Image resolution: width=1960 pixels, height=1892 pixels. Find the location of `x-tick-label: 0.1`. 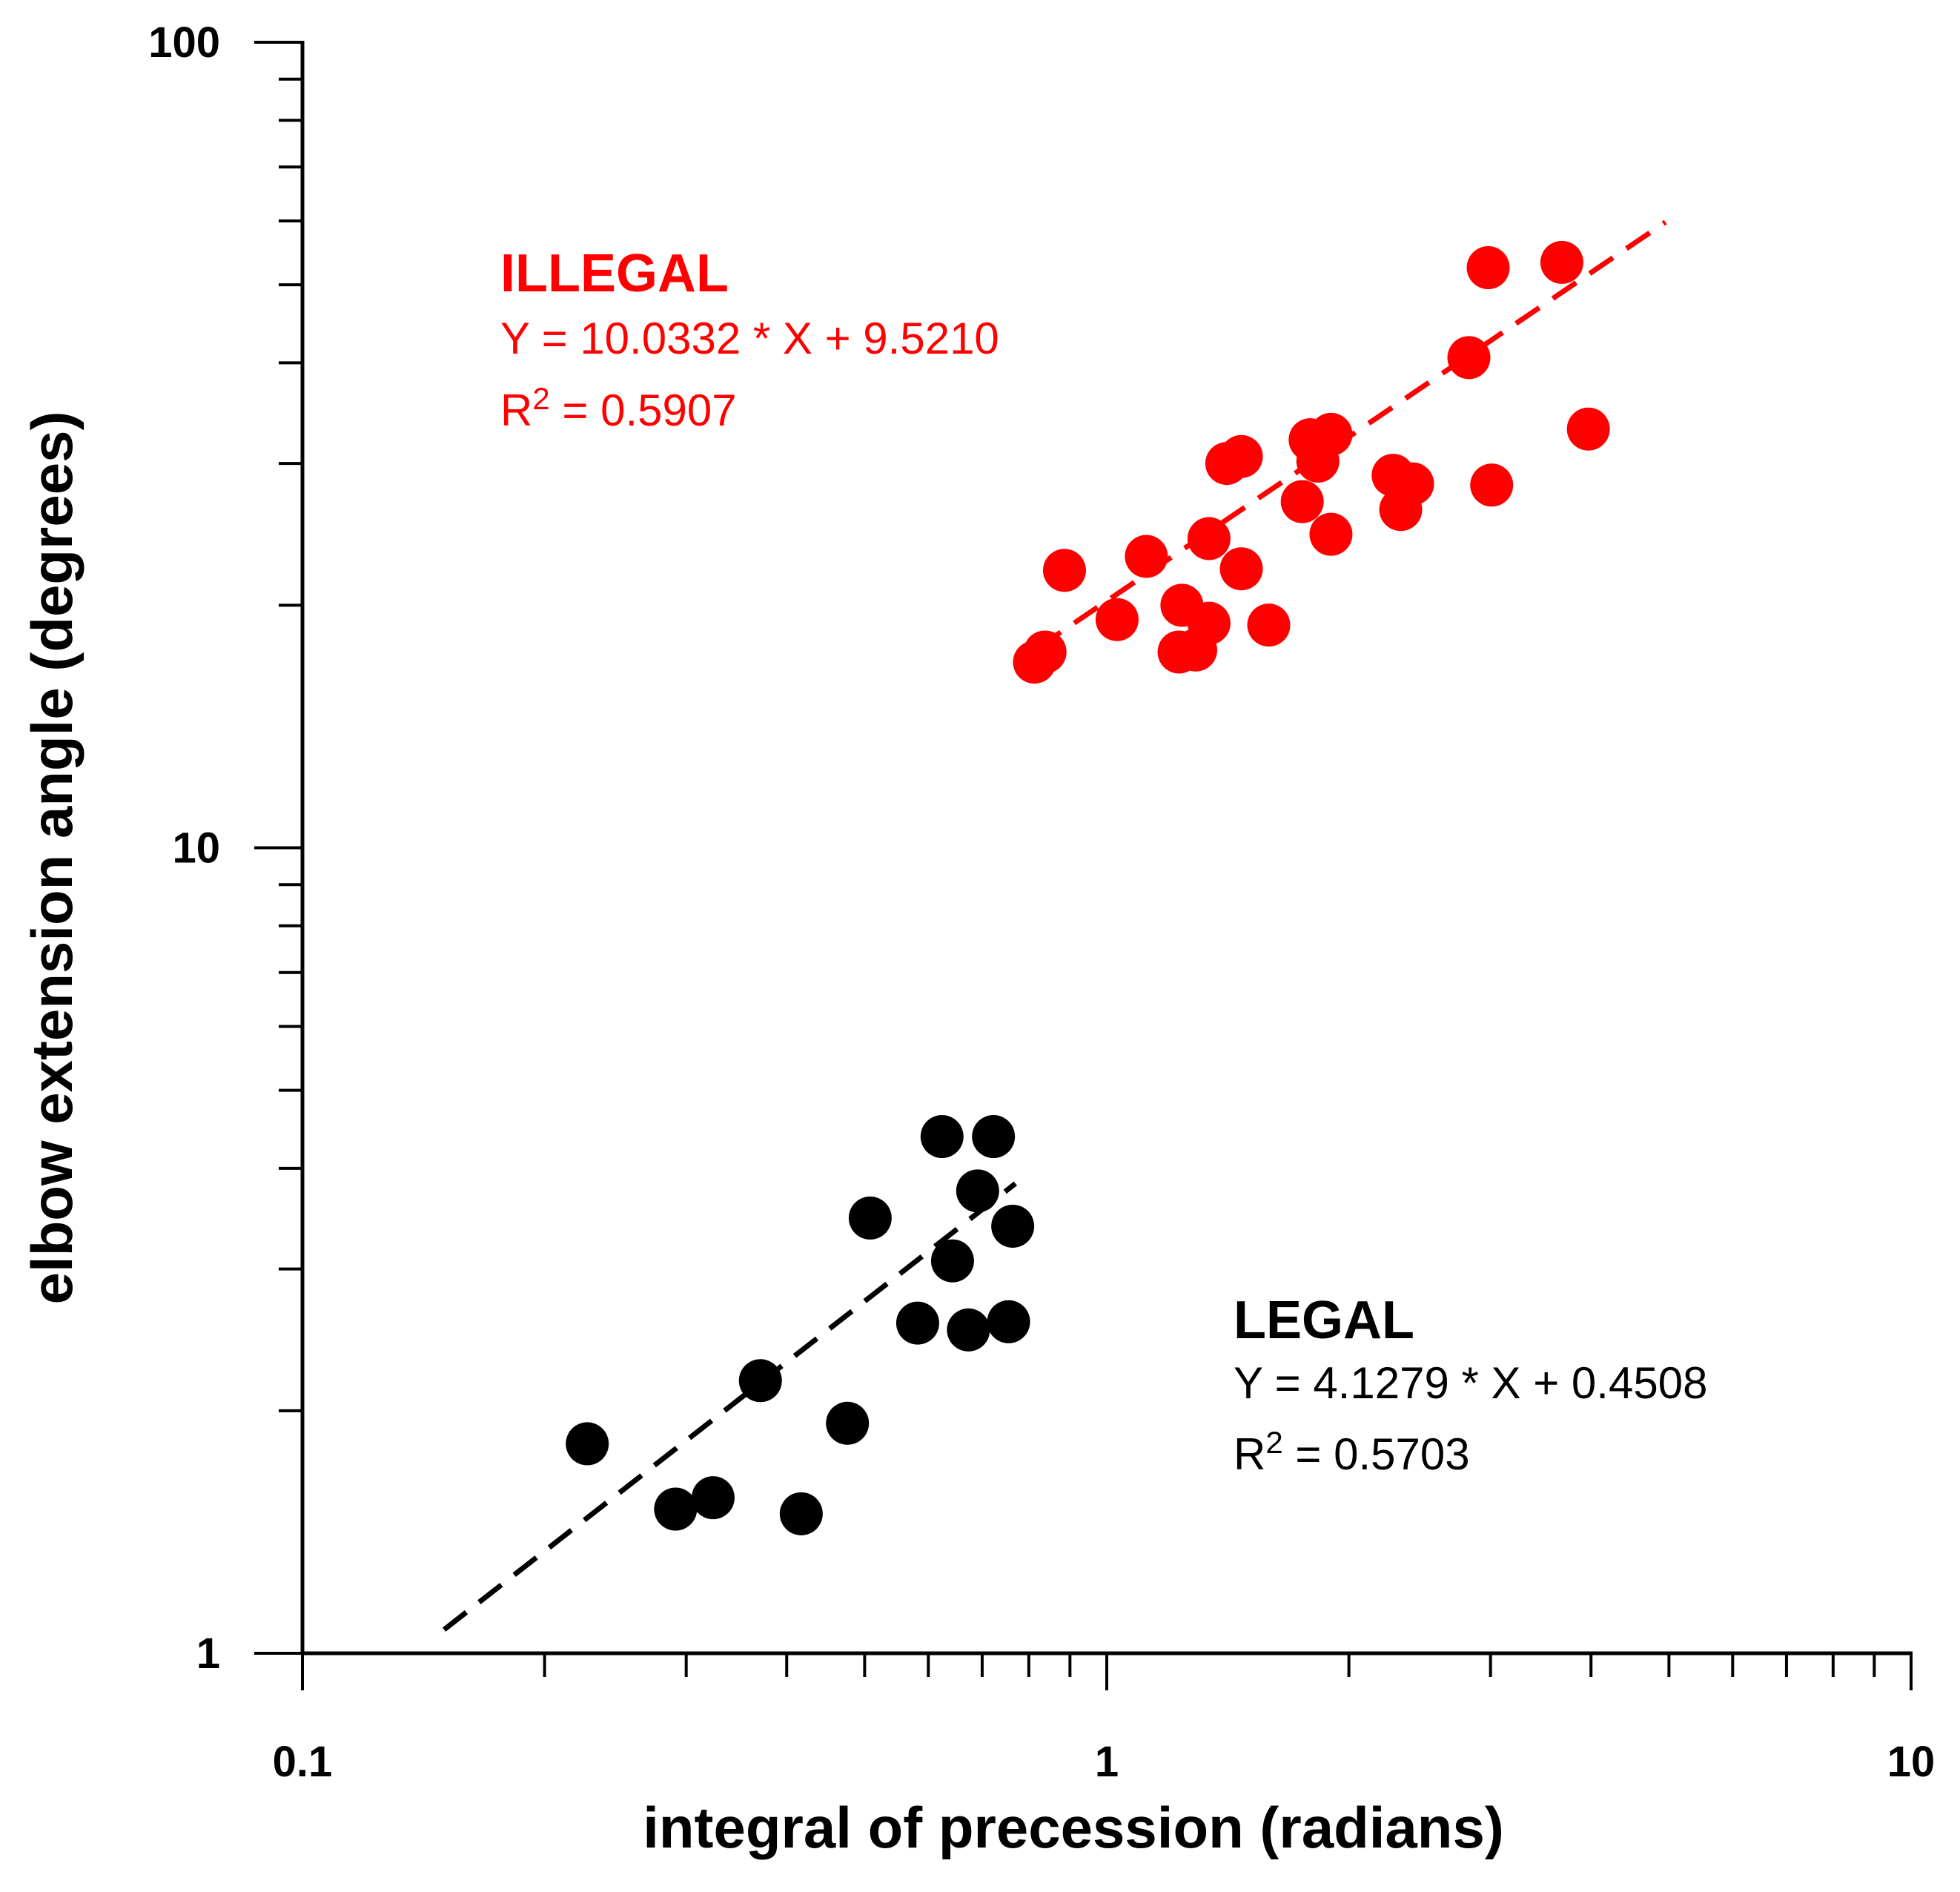

x-tick-label: 0.1 is located at coordinates (303, 1762).